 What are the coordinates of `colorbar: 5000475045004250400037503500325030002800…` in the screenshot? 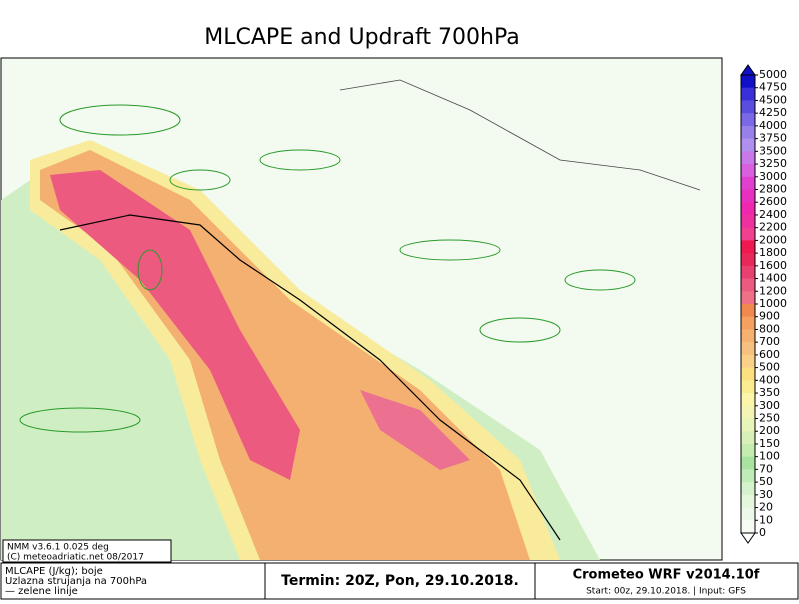 It's located at (763, 304).